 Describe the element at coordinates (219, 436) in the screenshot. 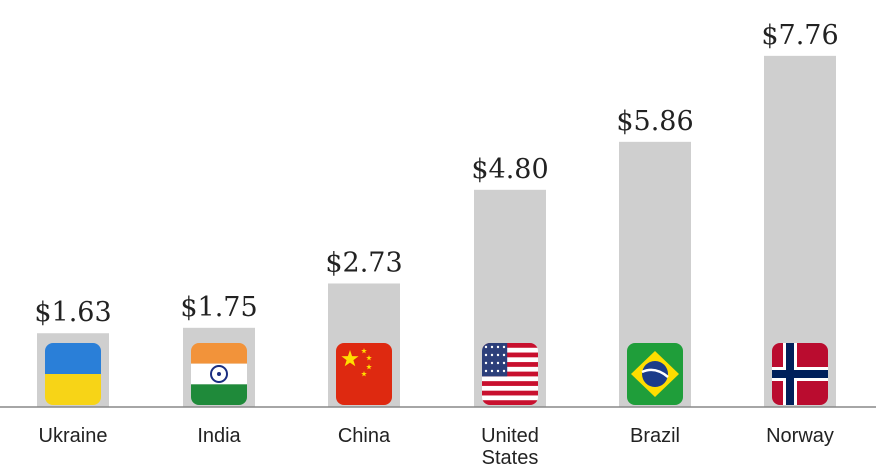

I see `category-label: India` at that location.